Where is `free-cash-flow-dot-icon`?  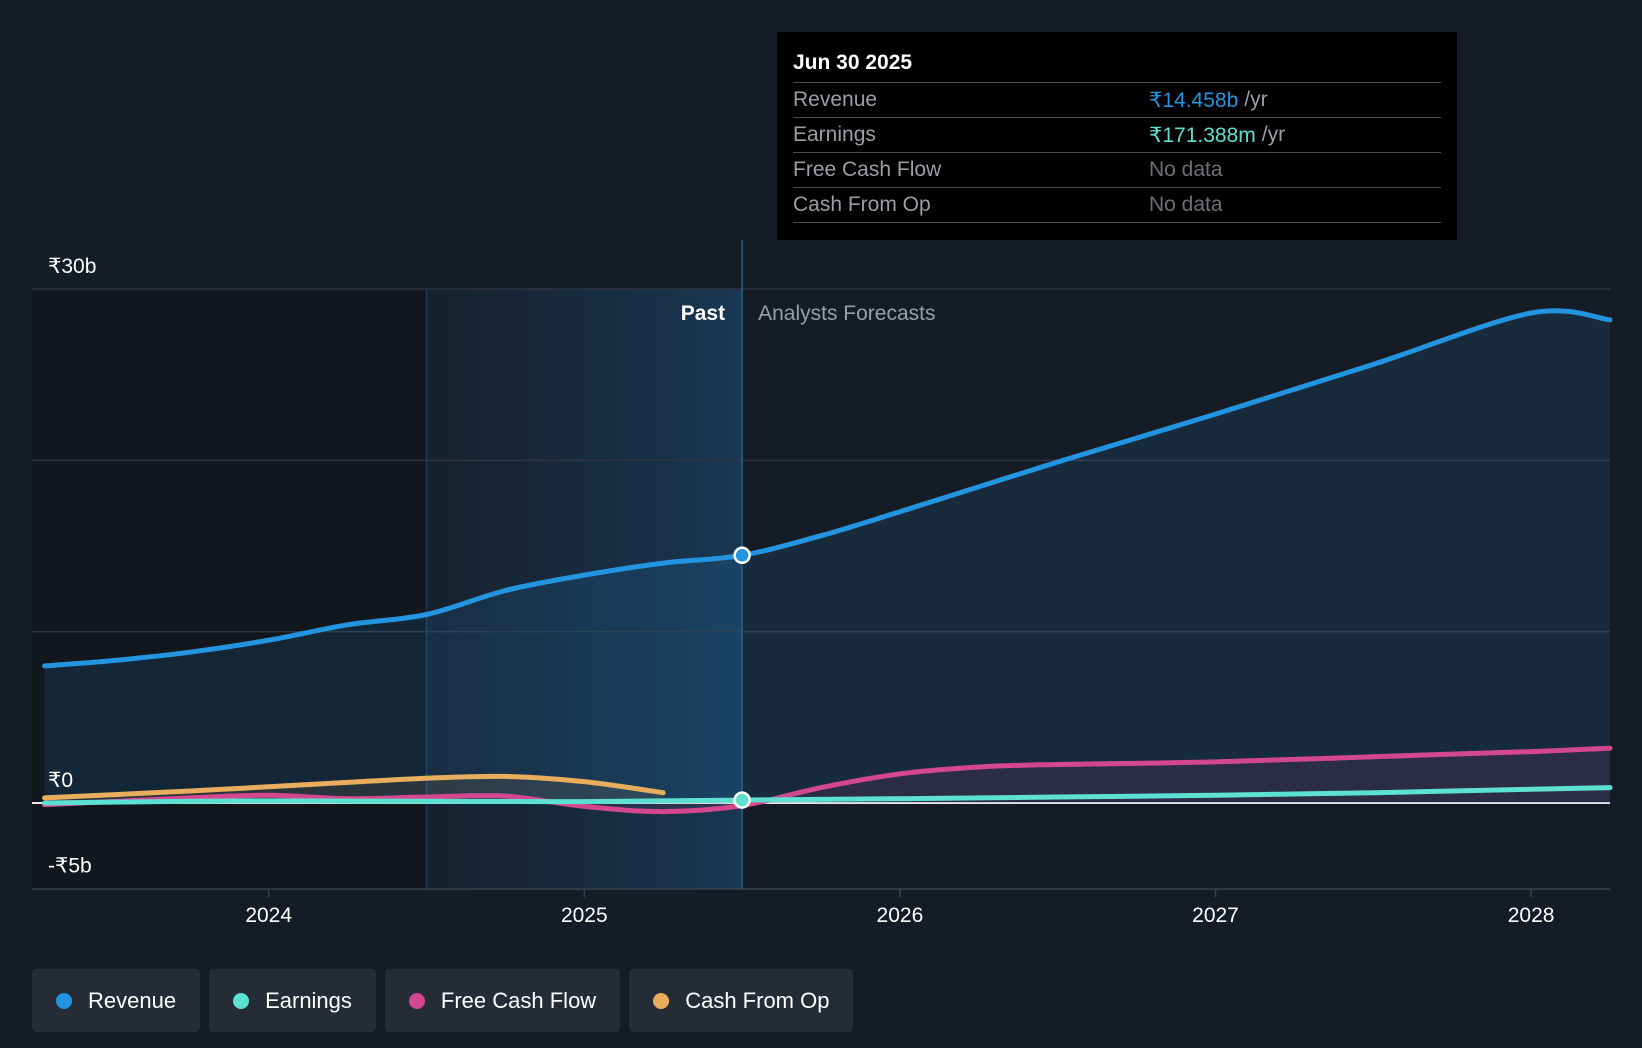 free-cash-flow-dot-icon is located at coordinates (416, 1000).